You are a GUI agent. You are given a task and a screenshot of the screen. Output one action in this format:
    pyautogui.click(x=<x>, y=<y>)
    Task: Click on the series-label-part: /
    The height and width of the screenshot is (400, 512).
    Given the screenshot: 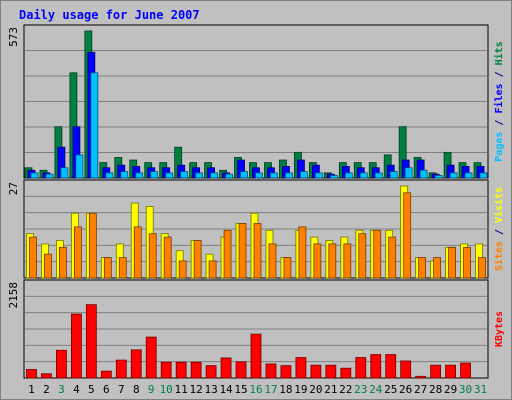 What is the action you would take?
    pyautogui.click(x=499, y=123)
    